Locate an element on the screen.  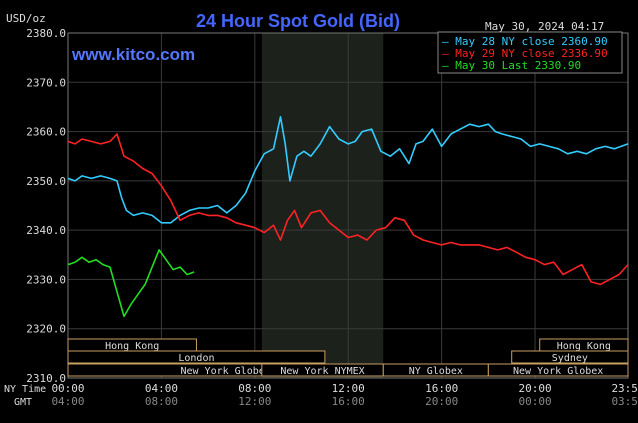
legend-entry: — May 28 NY close 2360.90 is located at coordinates (525, 41).